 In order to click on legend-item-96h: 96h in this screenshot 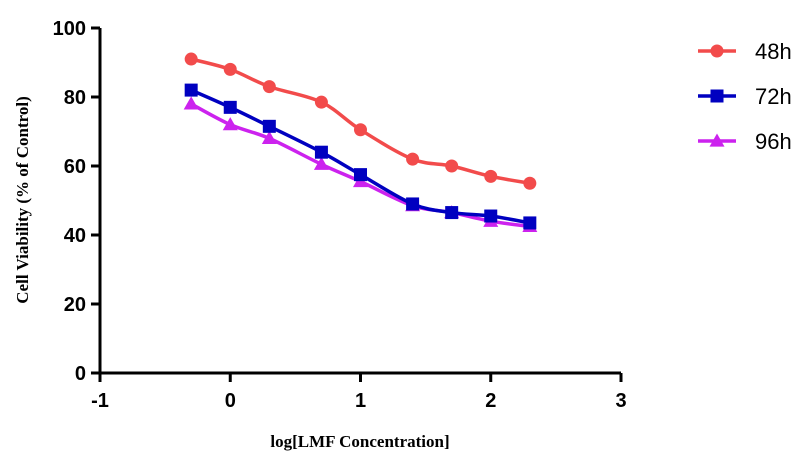, I will do `click(745, 141)`.